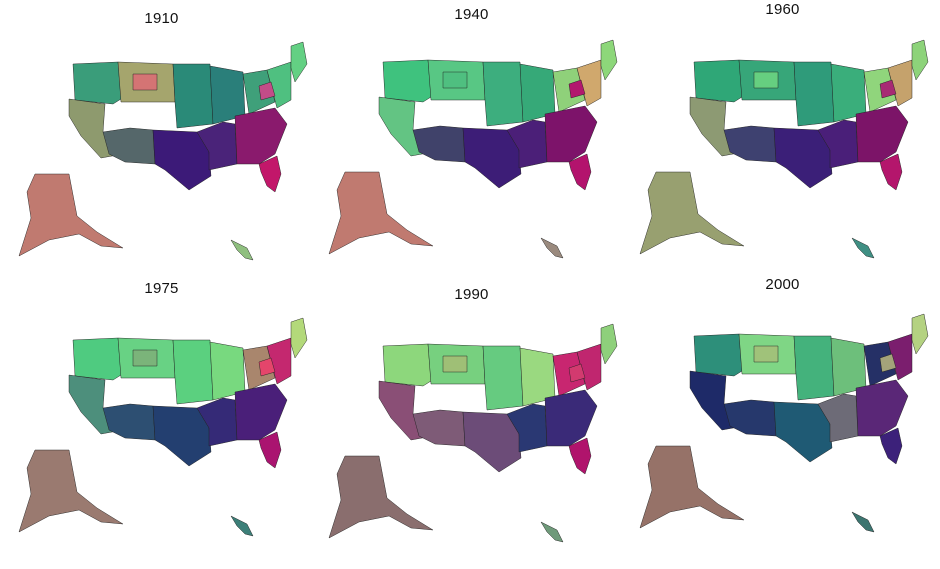 The width and height of the screenshot is (940, 569). I want to click on us-map-2000, so click(784, 423).